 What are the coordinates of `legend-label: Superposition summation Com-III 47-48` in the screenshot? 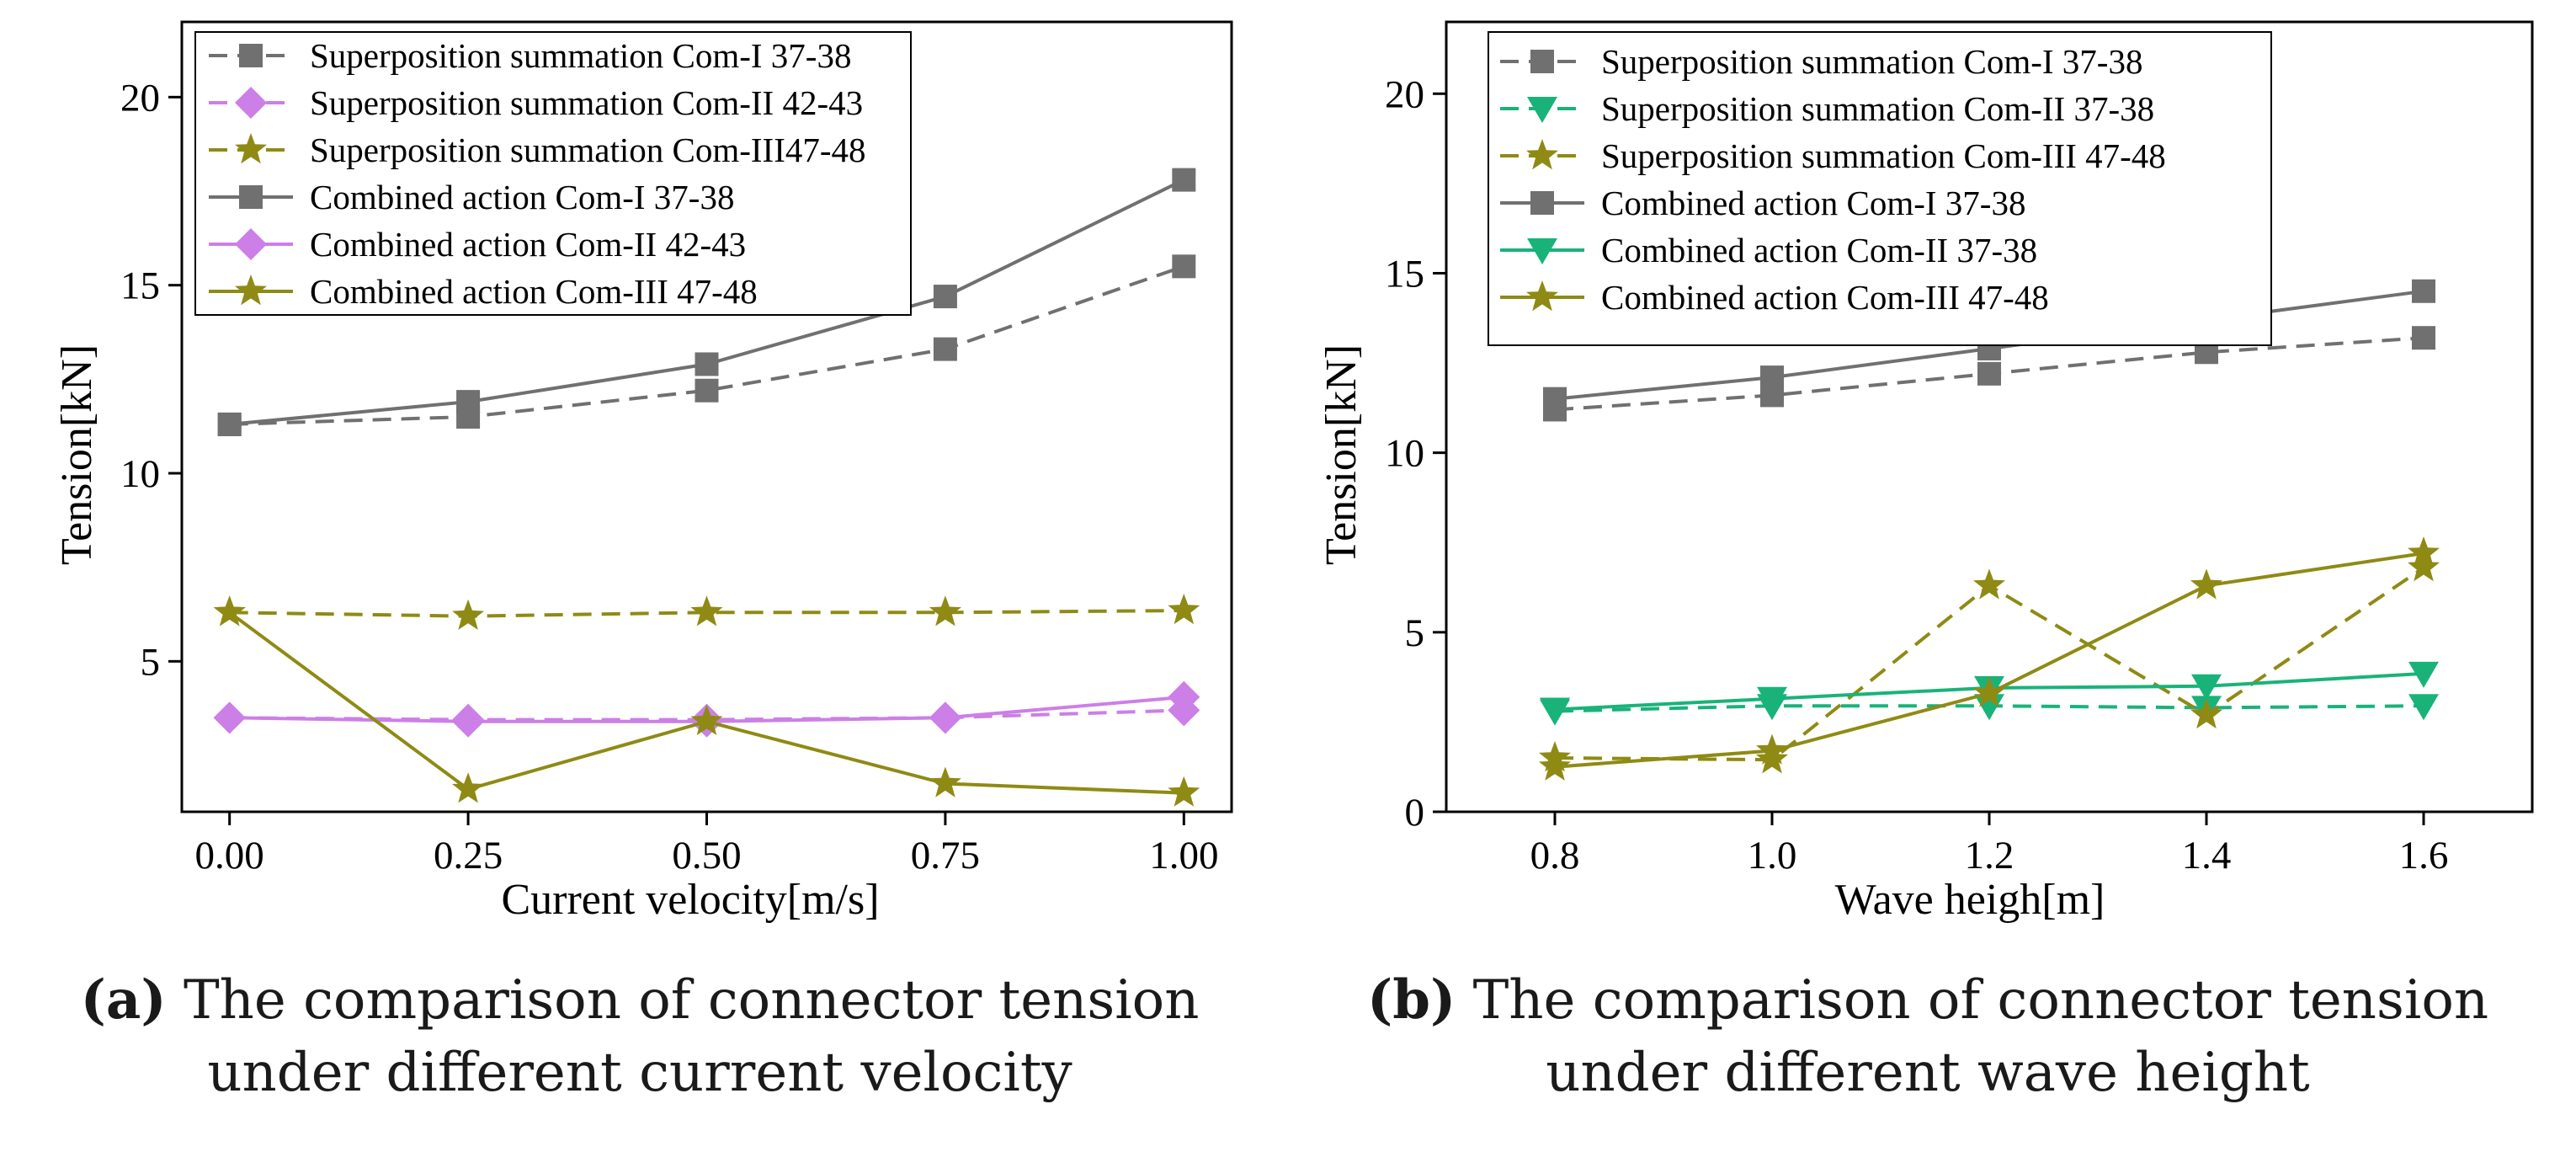 It's located at (1884, 155).